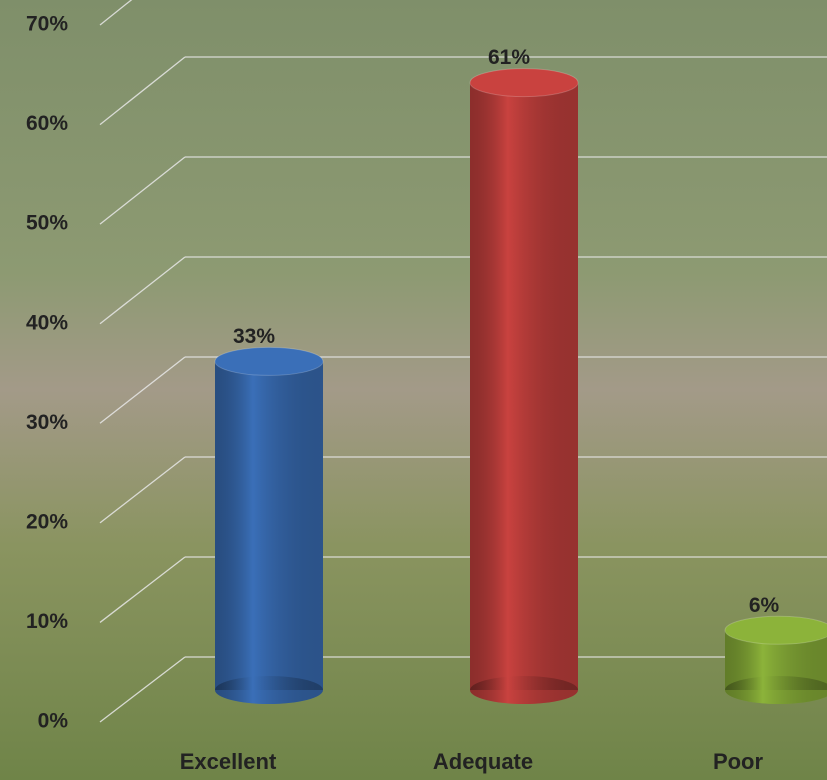 The image size is (827, 780). I want to click on y-tick-label: 70%, so click(47, 24).